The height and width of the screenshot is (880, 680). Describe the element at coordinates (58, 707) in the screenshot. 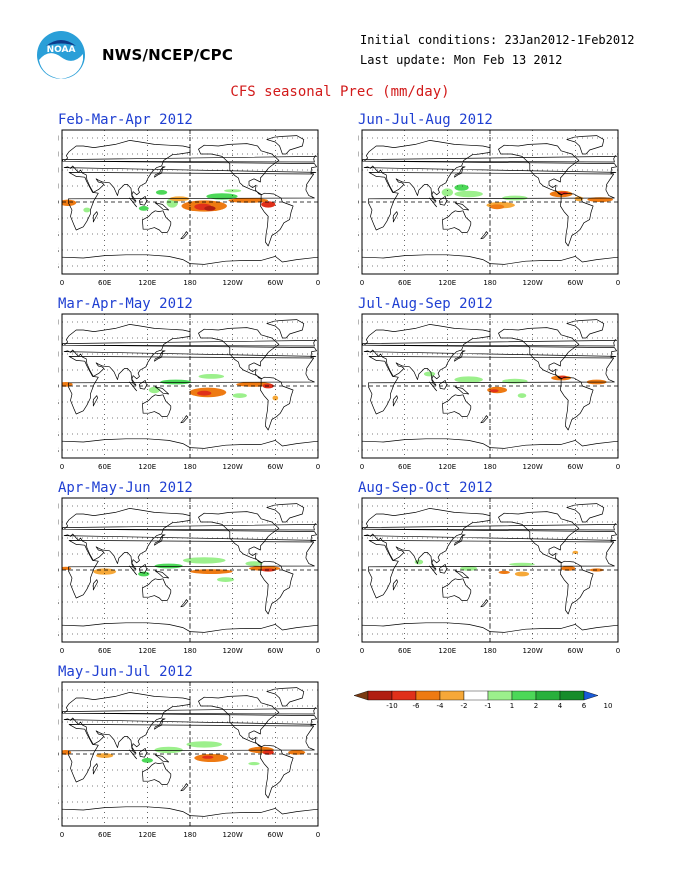

I see `lat-tick-label: 60N` at that location.